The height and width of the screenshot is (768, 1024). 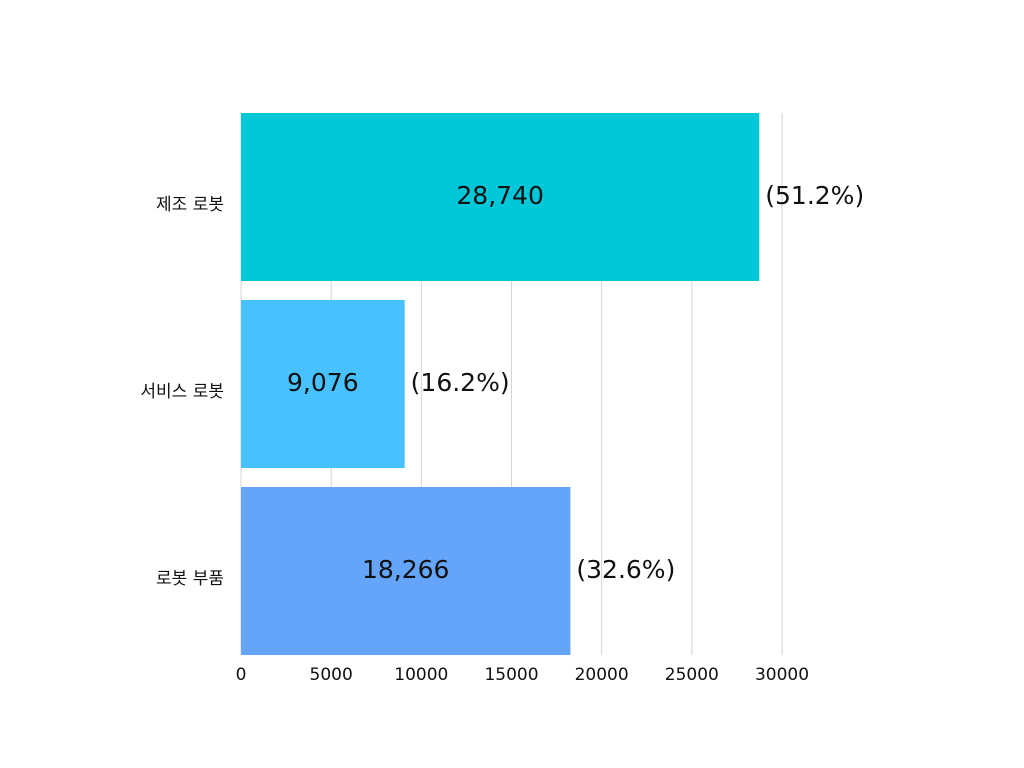 I want to click on percent-label: (32.6%), so click(x=625, y=569).